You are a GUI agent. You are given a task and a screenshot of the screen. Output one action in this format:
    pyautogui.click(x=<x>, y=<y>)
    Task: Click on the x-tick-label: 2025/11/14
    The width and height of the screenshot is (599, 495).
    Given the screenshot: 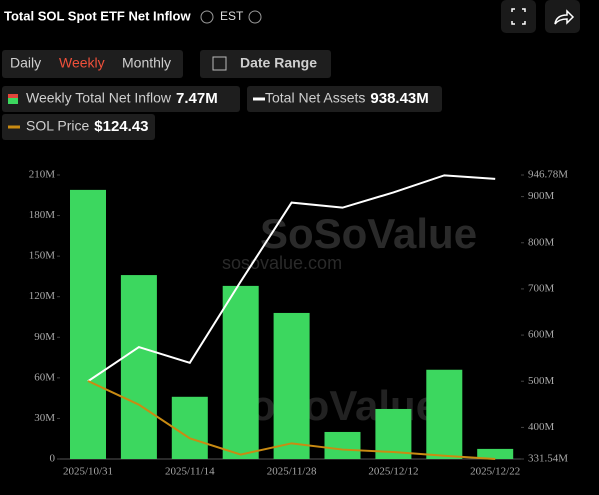 What is the action you would take?
    pyautogui.click(x=190, y=472)
    